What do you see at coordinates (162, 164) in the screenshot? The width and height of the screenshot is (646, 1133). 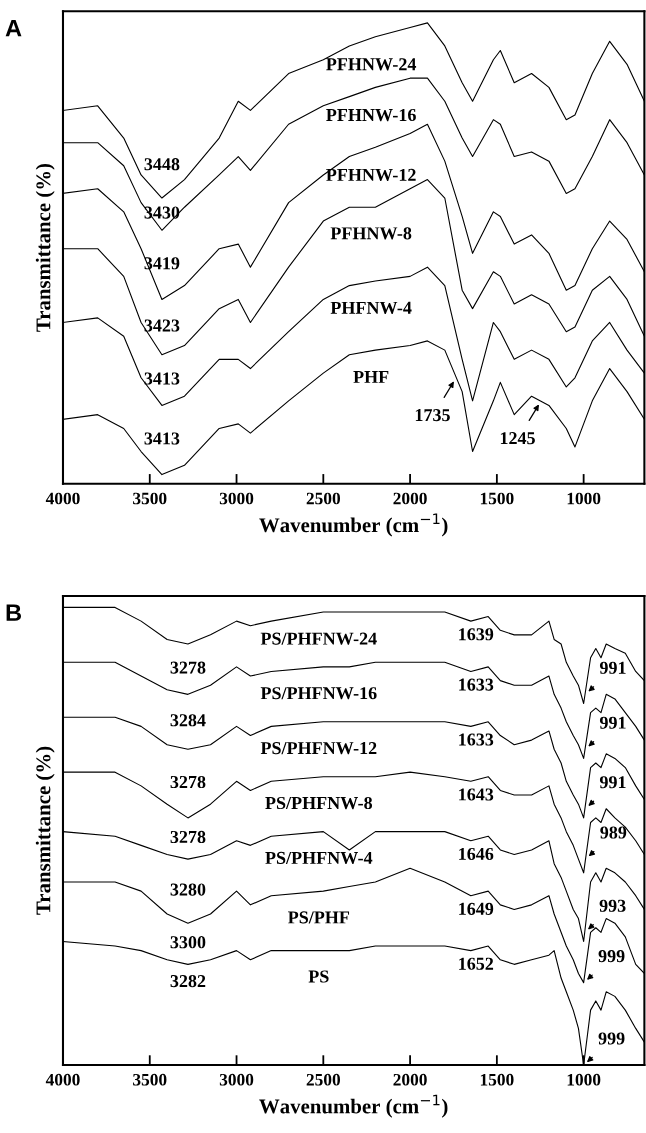 I see `annotation: 3448` at bounding box center [162, 164].